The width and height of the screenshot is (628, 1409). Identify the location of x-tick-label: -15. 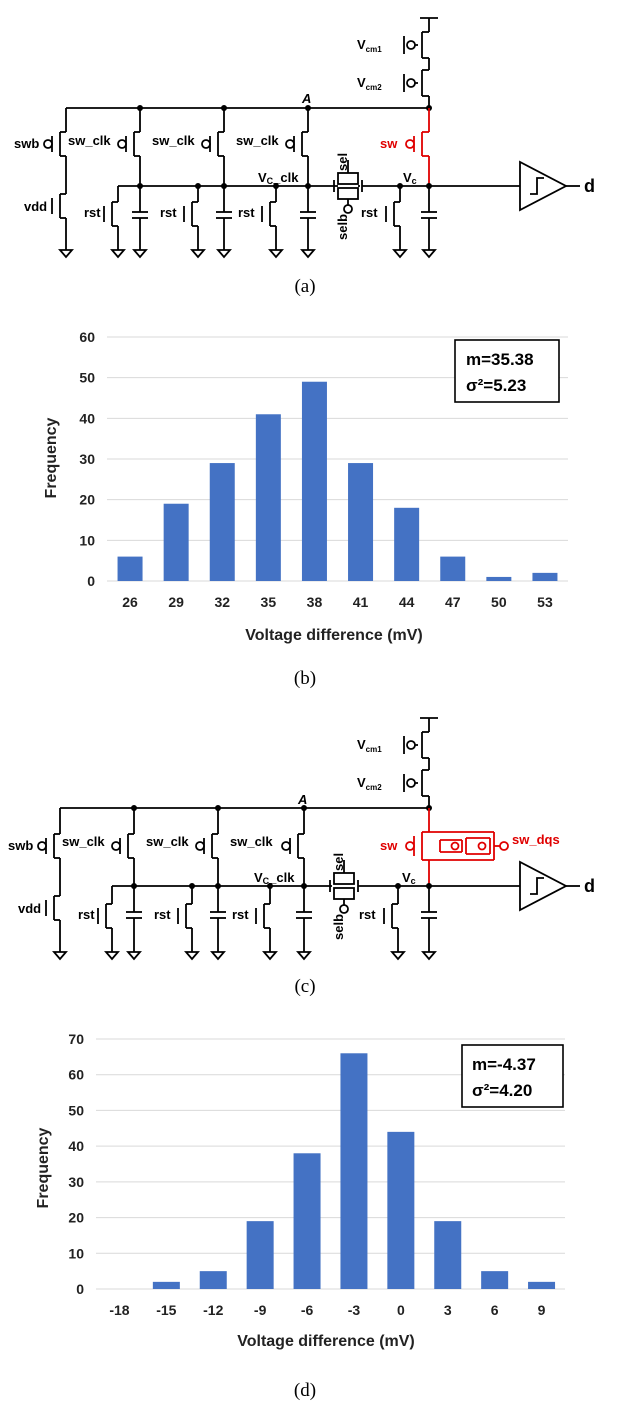
(166, 1310).